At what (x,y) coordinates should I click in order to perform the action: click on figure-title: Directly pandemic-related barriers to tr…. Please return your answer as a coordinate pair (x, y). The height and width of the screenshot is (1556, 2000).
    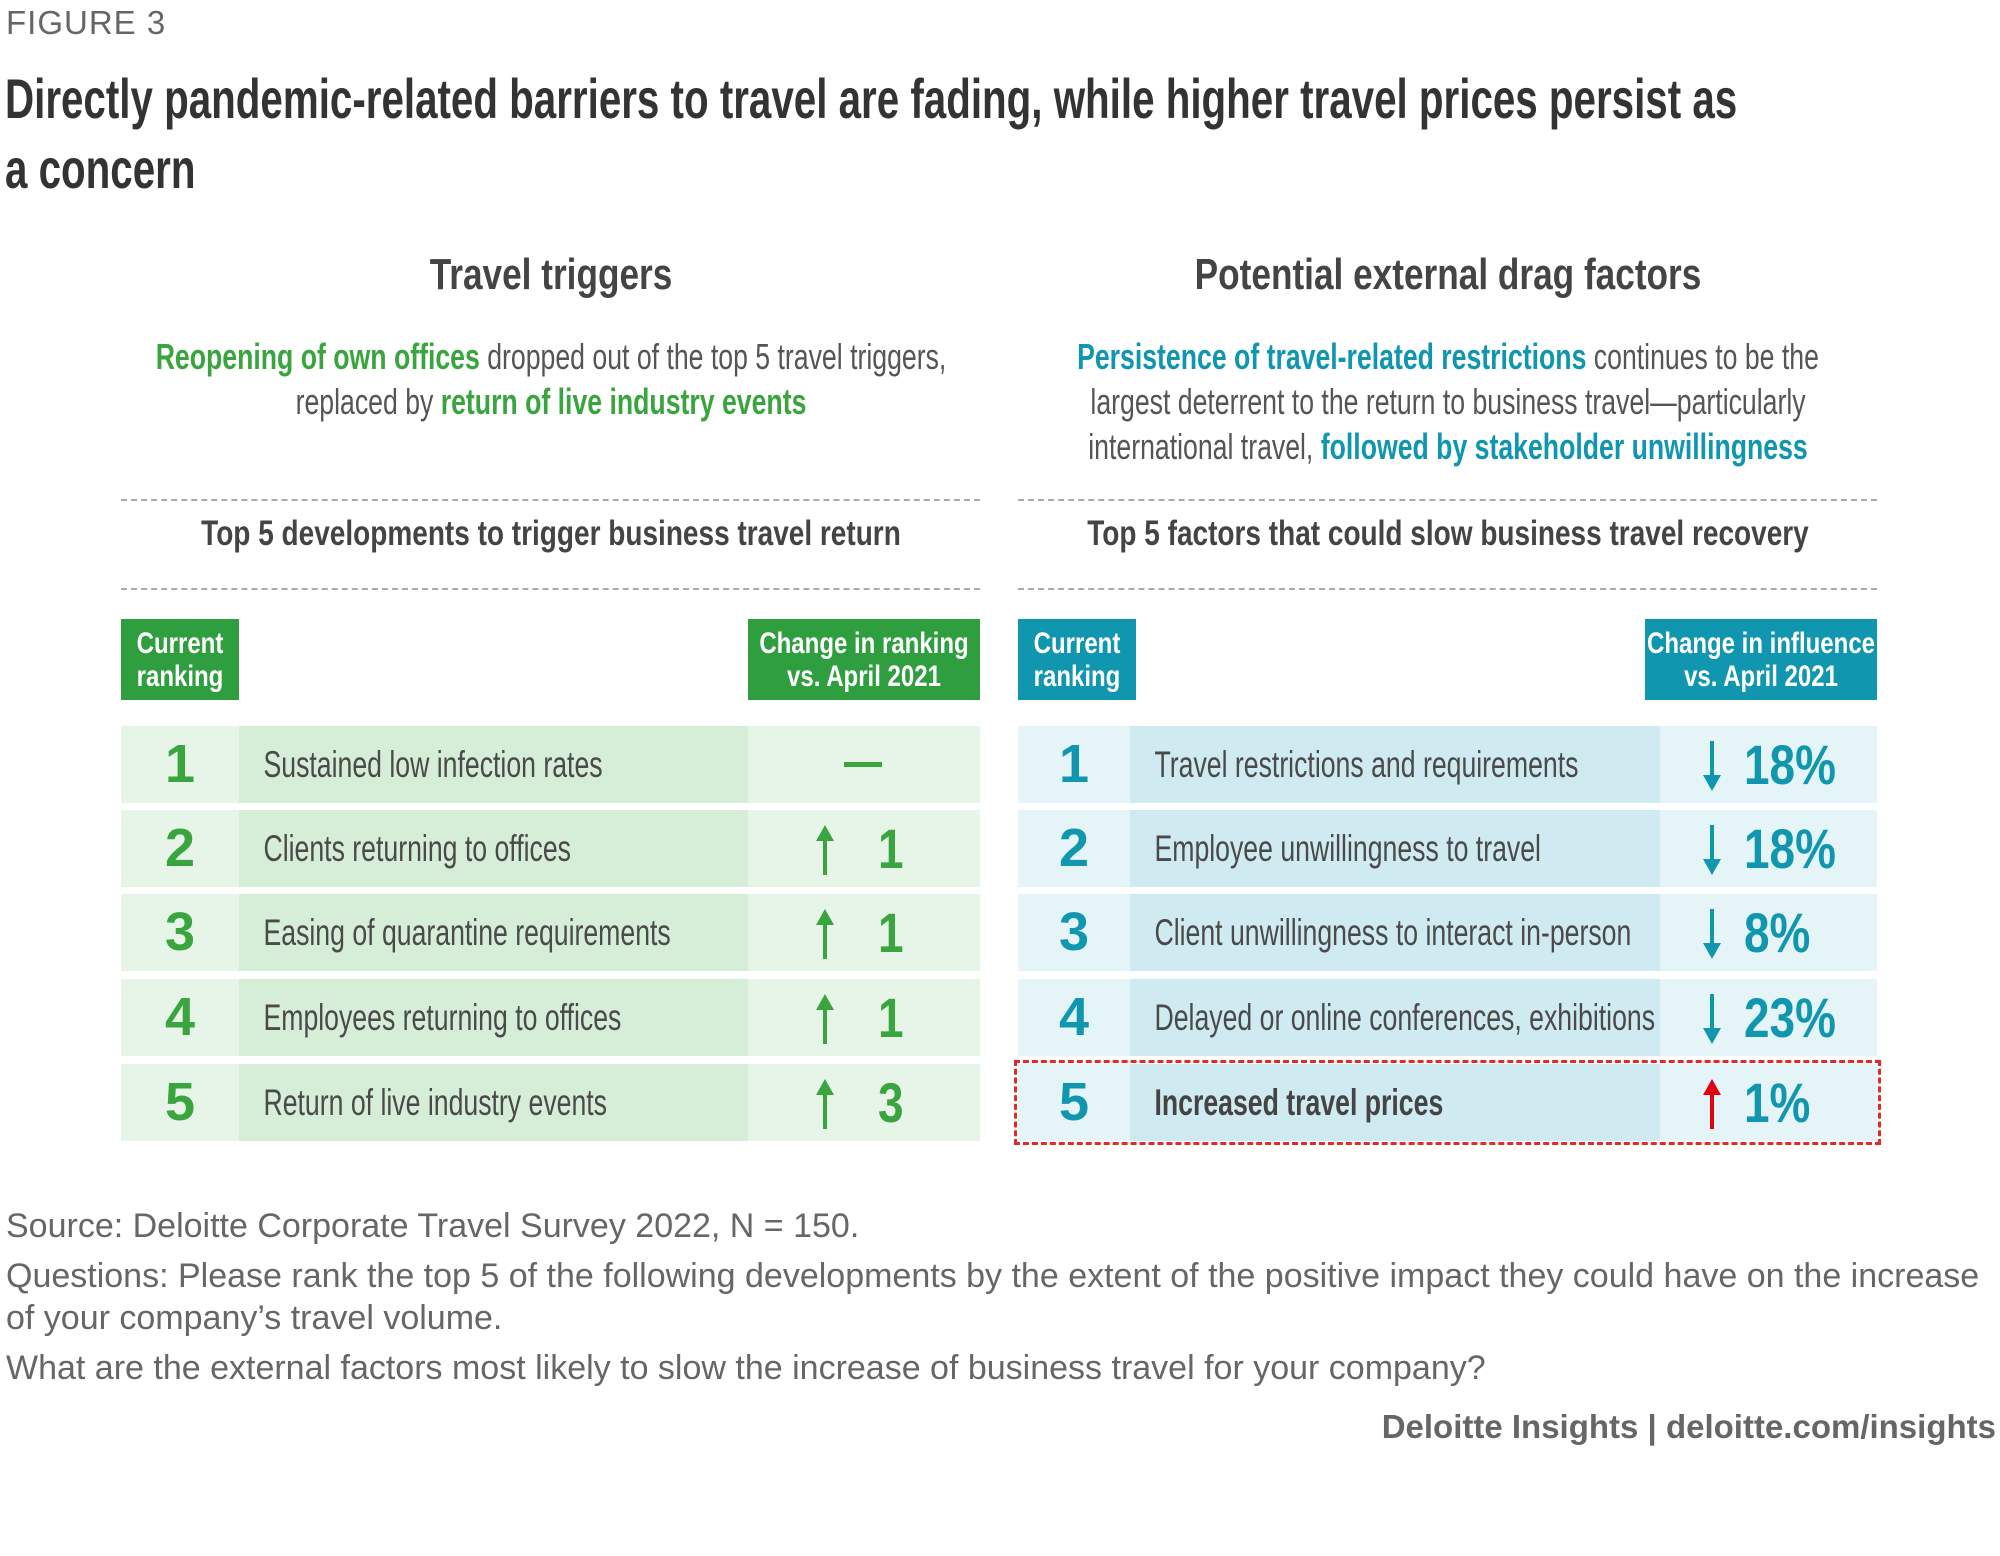
    Looking at the image, I should click on (871, 133).